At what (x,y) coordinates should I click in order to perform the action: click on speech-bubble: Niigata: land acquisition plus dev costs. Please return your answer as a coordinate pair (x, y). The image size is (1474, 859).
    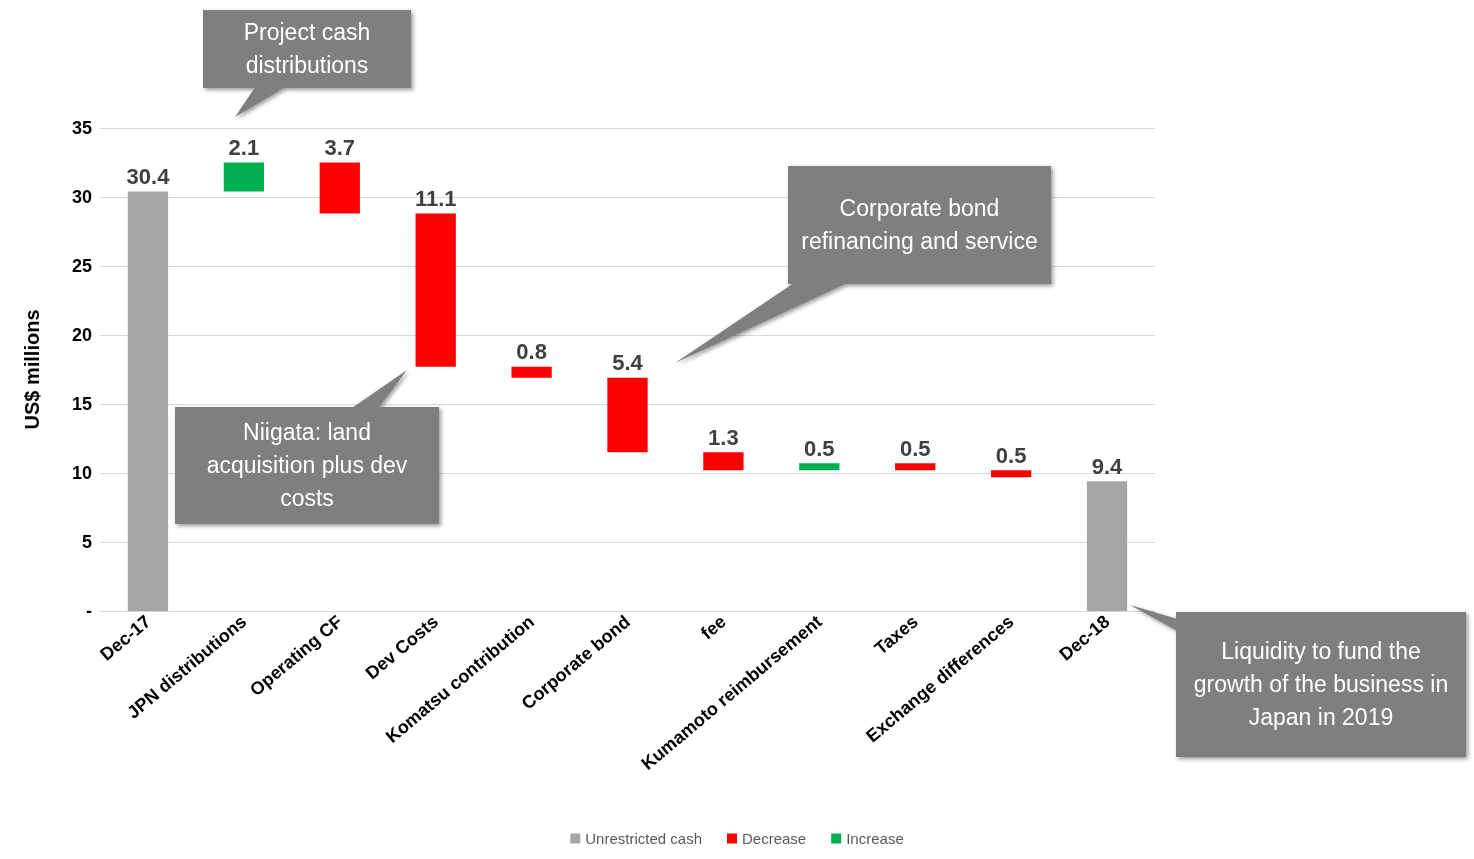
    Looking at the image, I should click on (307, 447).